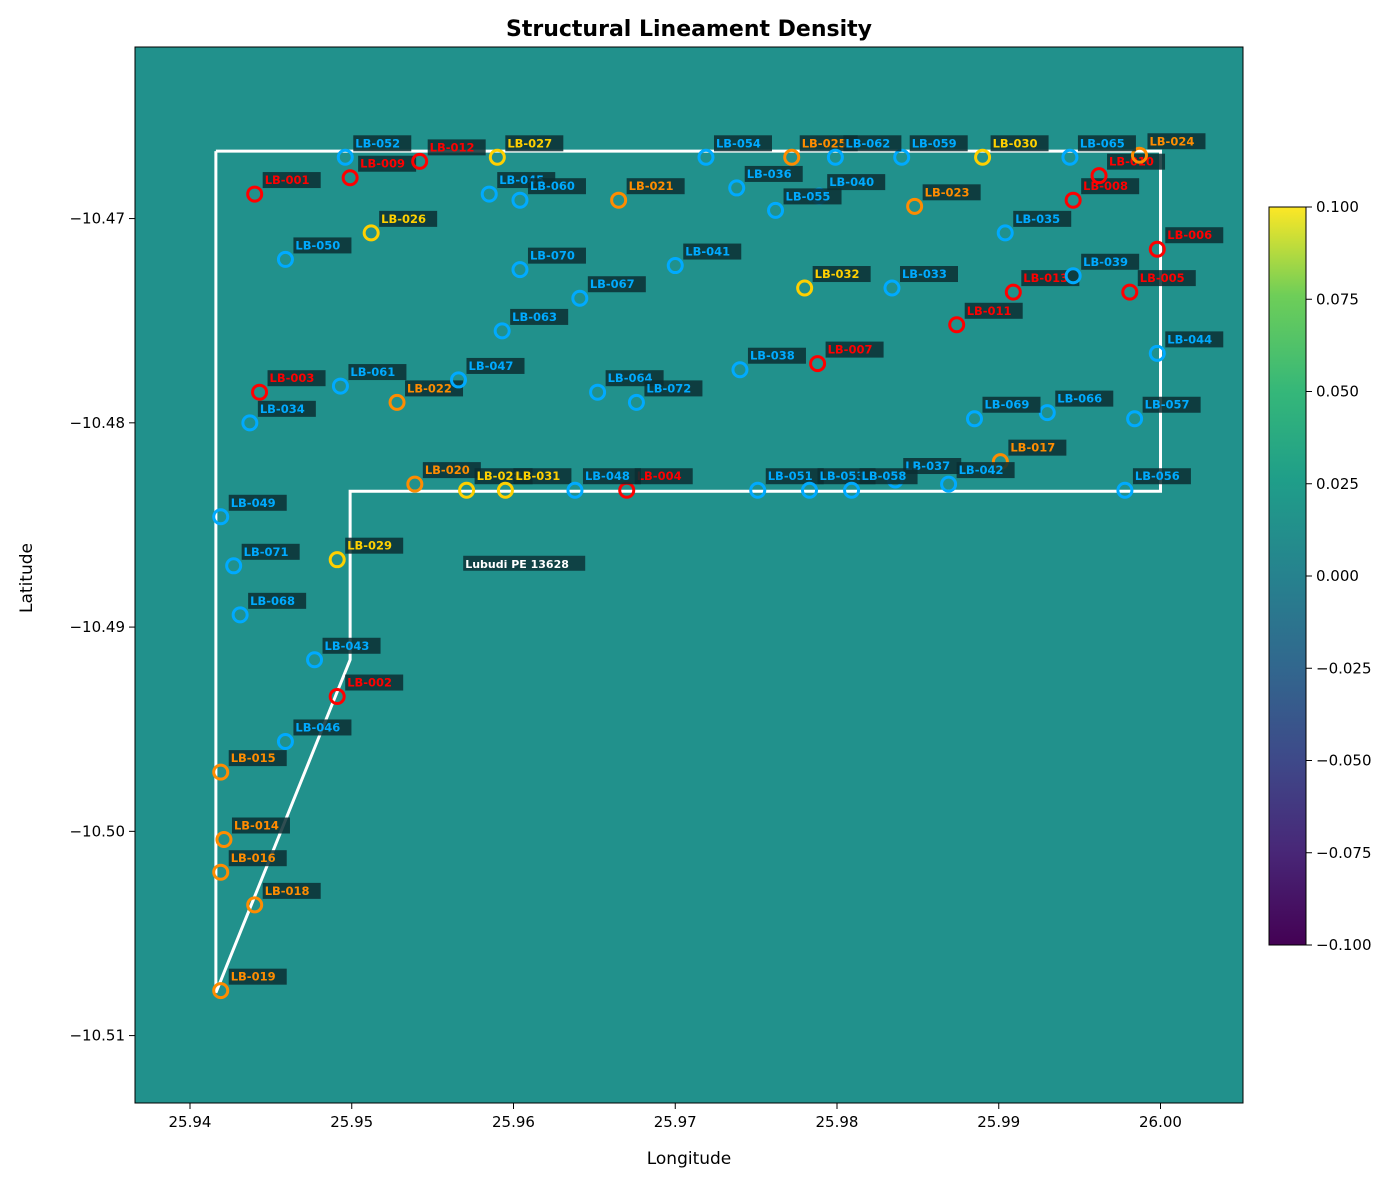 This screenshot has width=1397, height=1186. What do you see at coordinates (278, 416) in the screenshot?
I see `data-point: LB-034` at bounding box center [278, 416].